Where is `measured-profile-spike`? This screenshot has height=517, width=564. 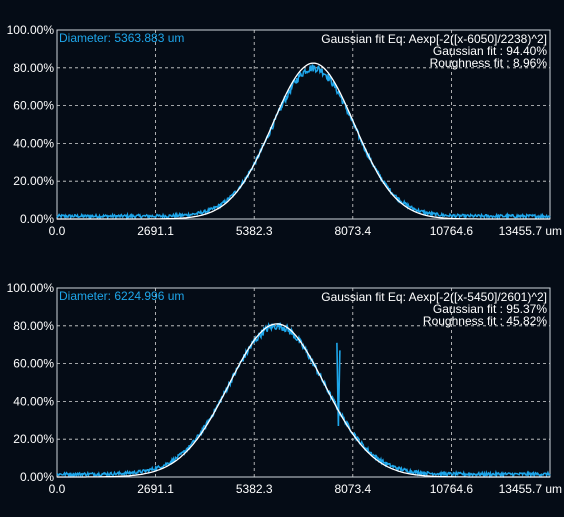 measured-profile-spike is located at coordinates (338, 384).